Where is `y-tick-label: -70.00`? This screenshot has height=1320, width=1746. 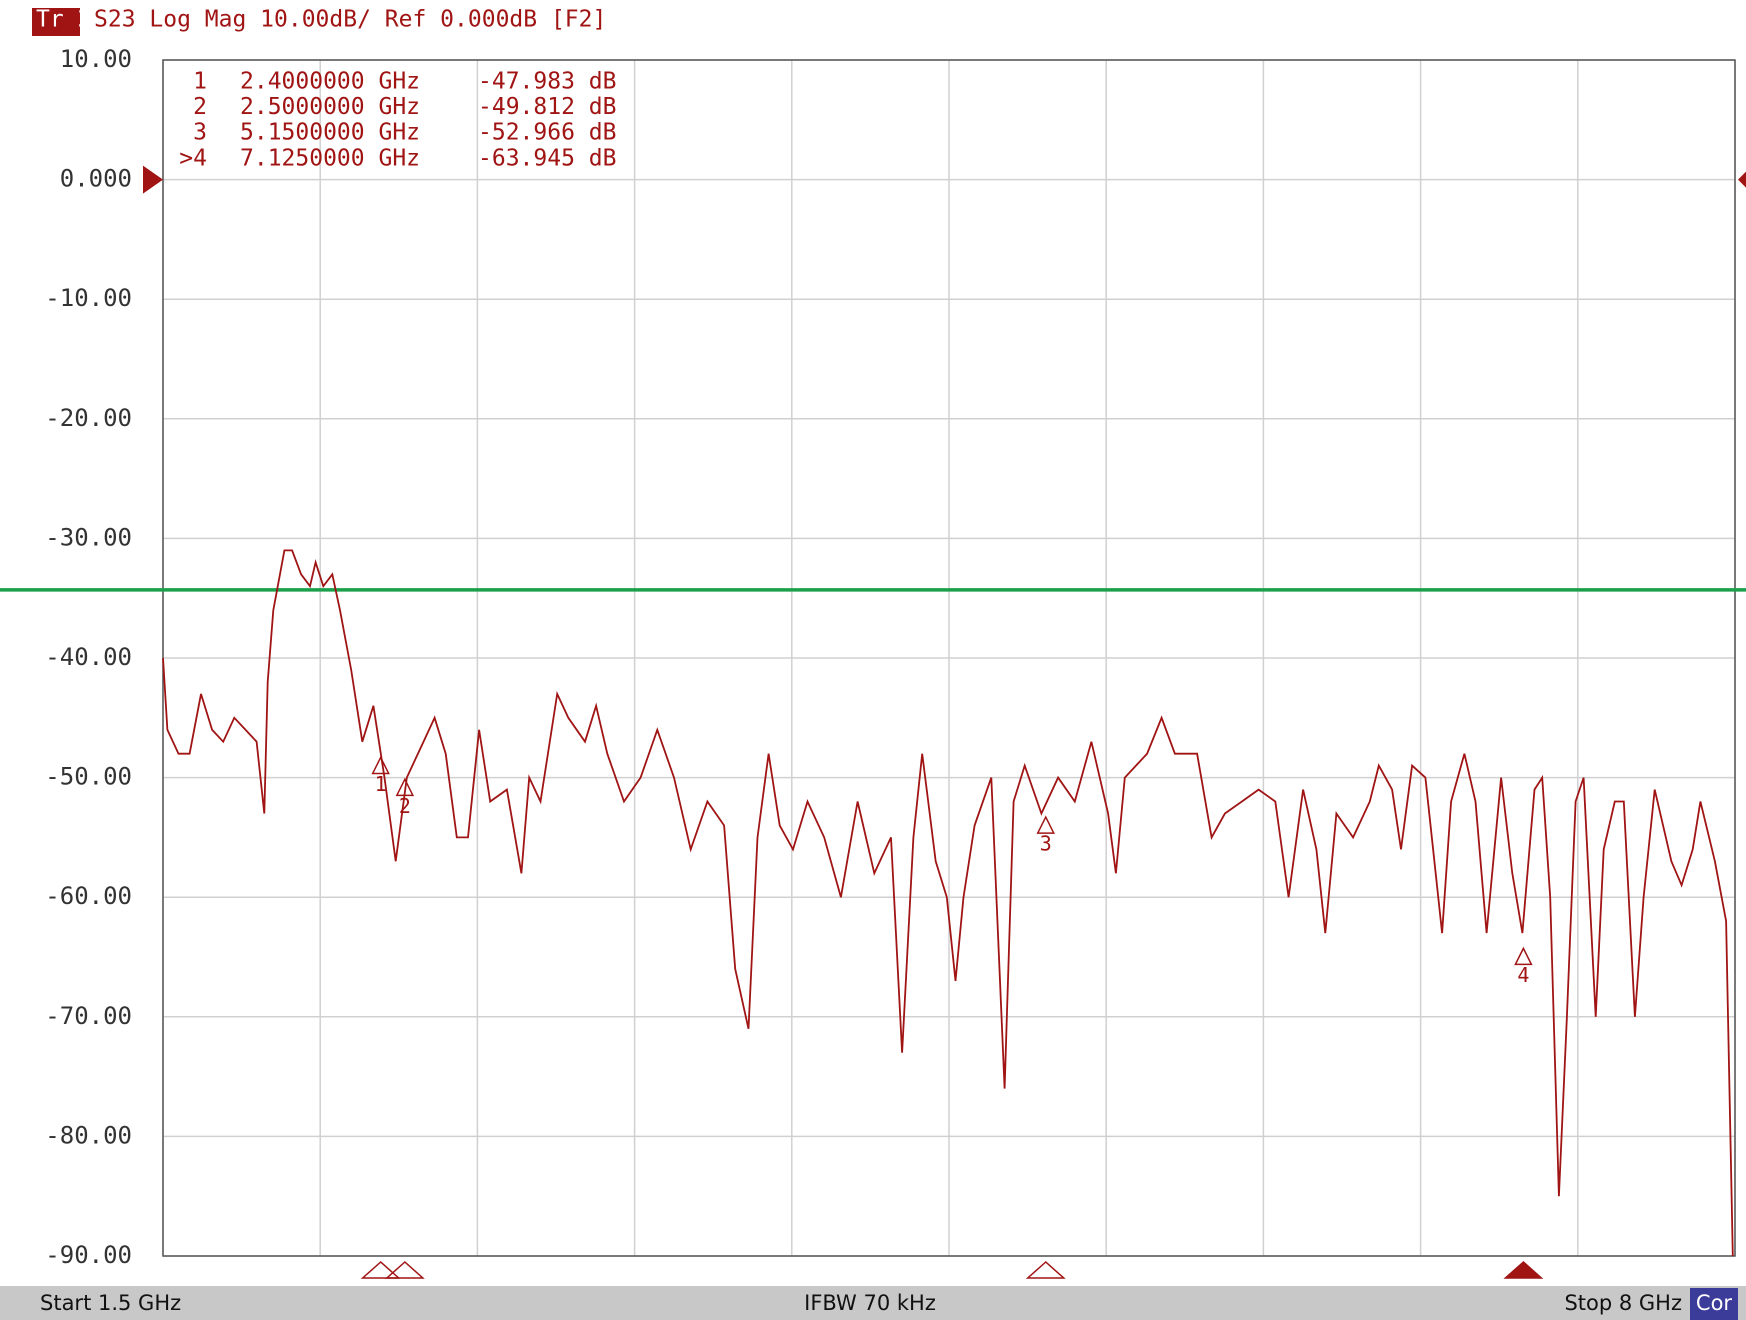 y-tick-label: -70.00 is located at coordinates (88, 1016).